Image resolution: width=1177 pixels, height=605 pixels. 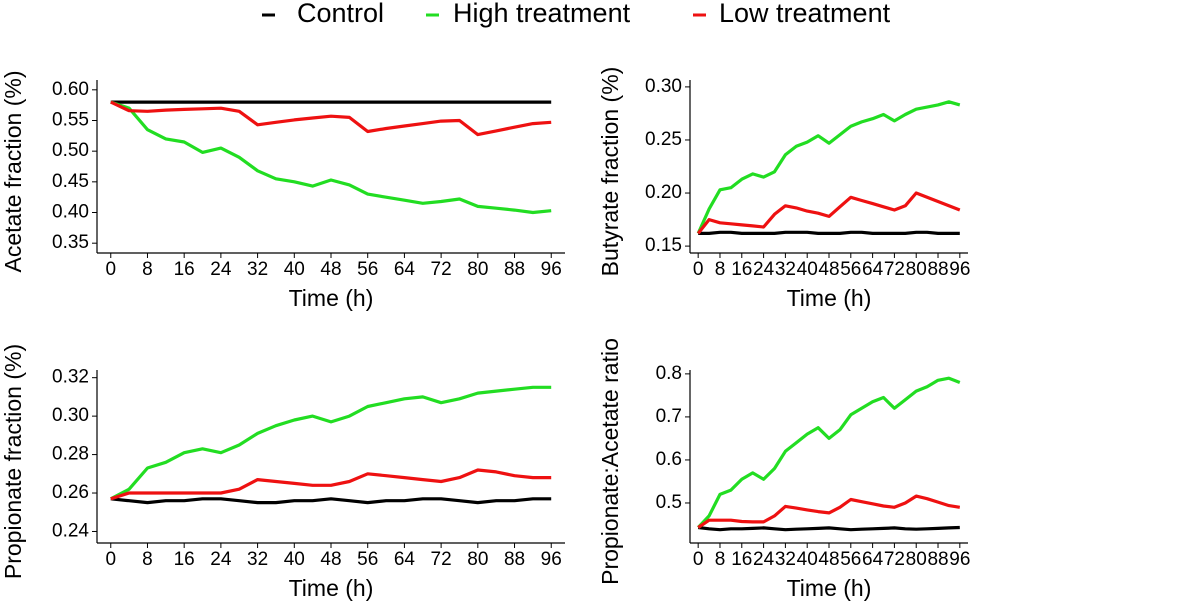 I want to click on y-tick-label: 0.40, so click(x=70, y=212).